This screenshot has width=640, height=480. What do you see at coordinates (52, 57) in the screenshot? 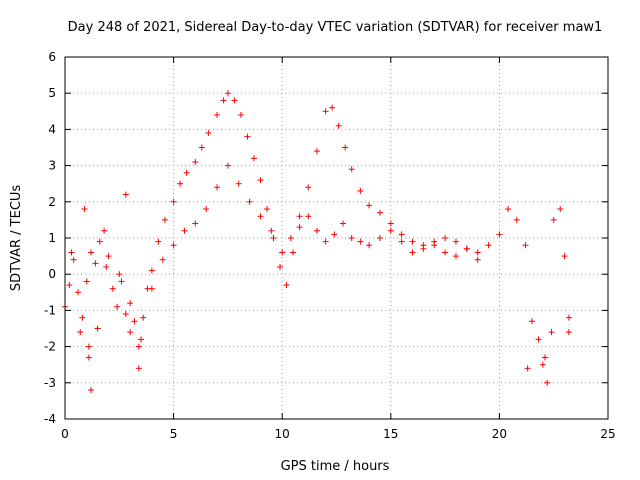
I see `y-tick-label: 6` at bounding box center [52, 57].